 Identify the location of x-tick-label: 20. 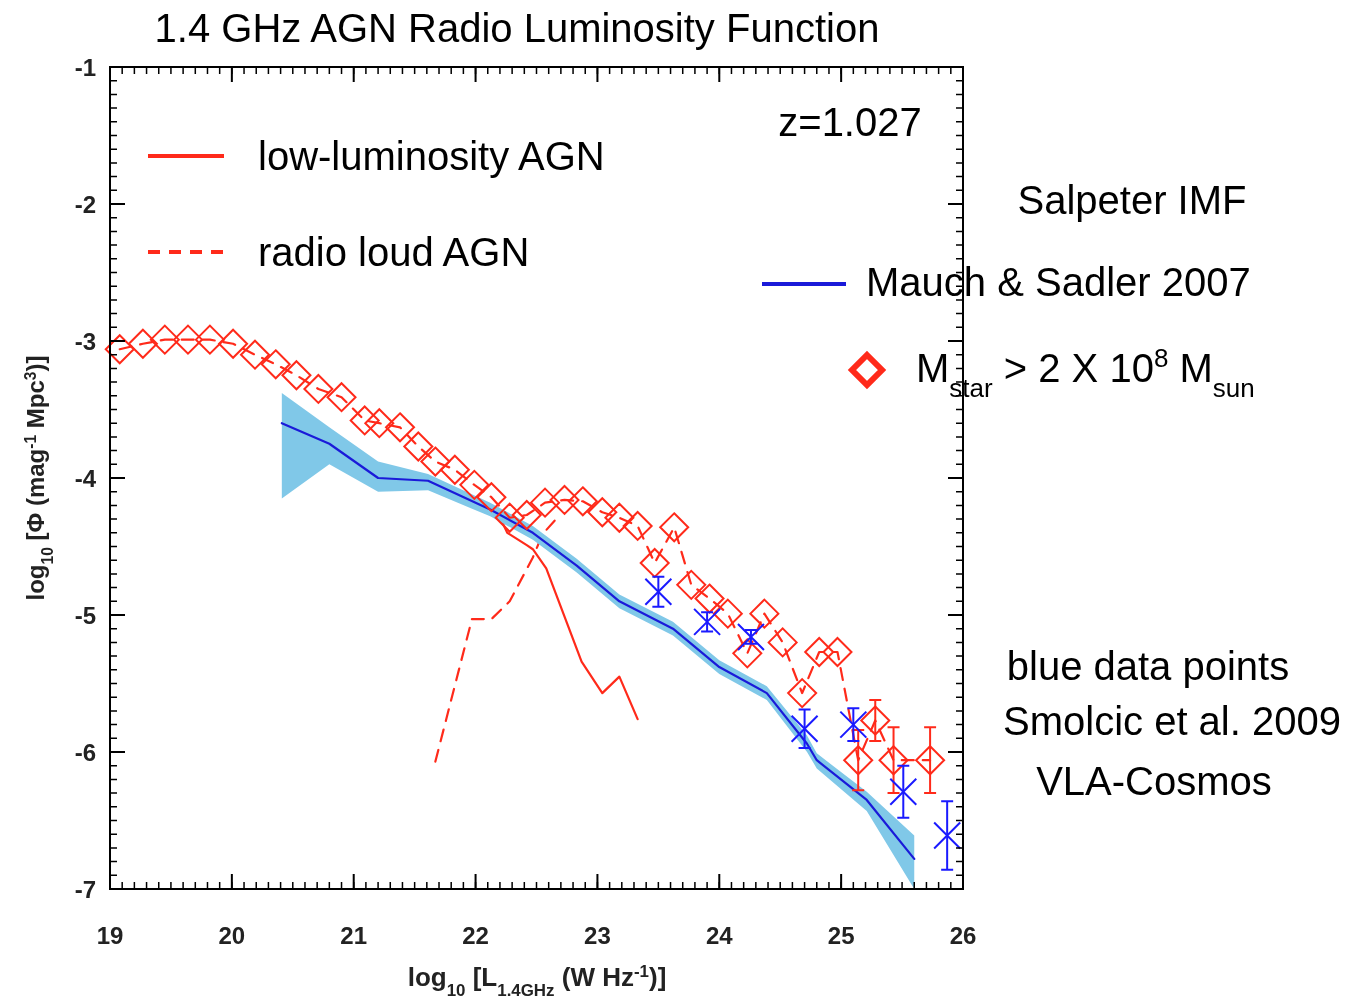
(232, 935).